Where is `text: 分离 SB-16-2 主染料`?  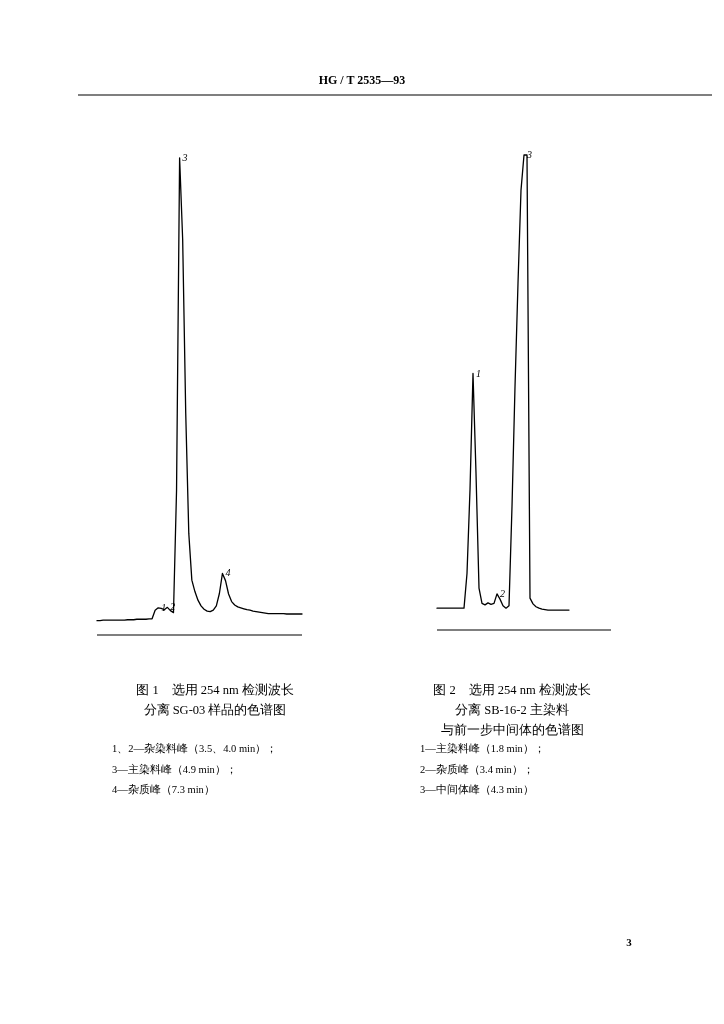 text: 分离 SB-16-2 主染料 is located at coordinates (512, 709).